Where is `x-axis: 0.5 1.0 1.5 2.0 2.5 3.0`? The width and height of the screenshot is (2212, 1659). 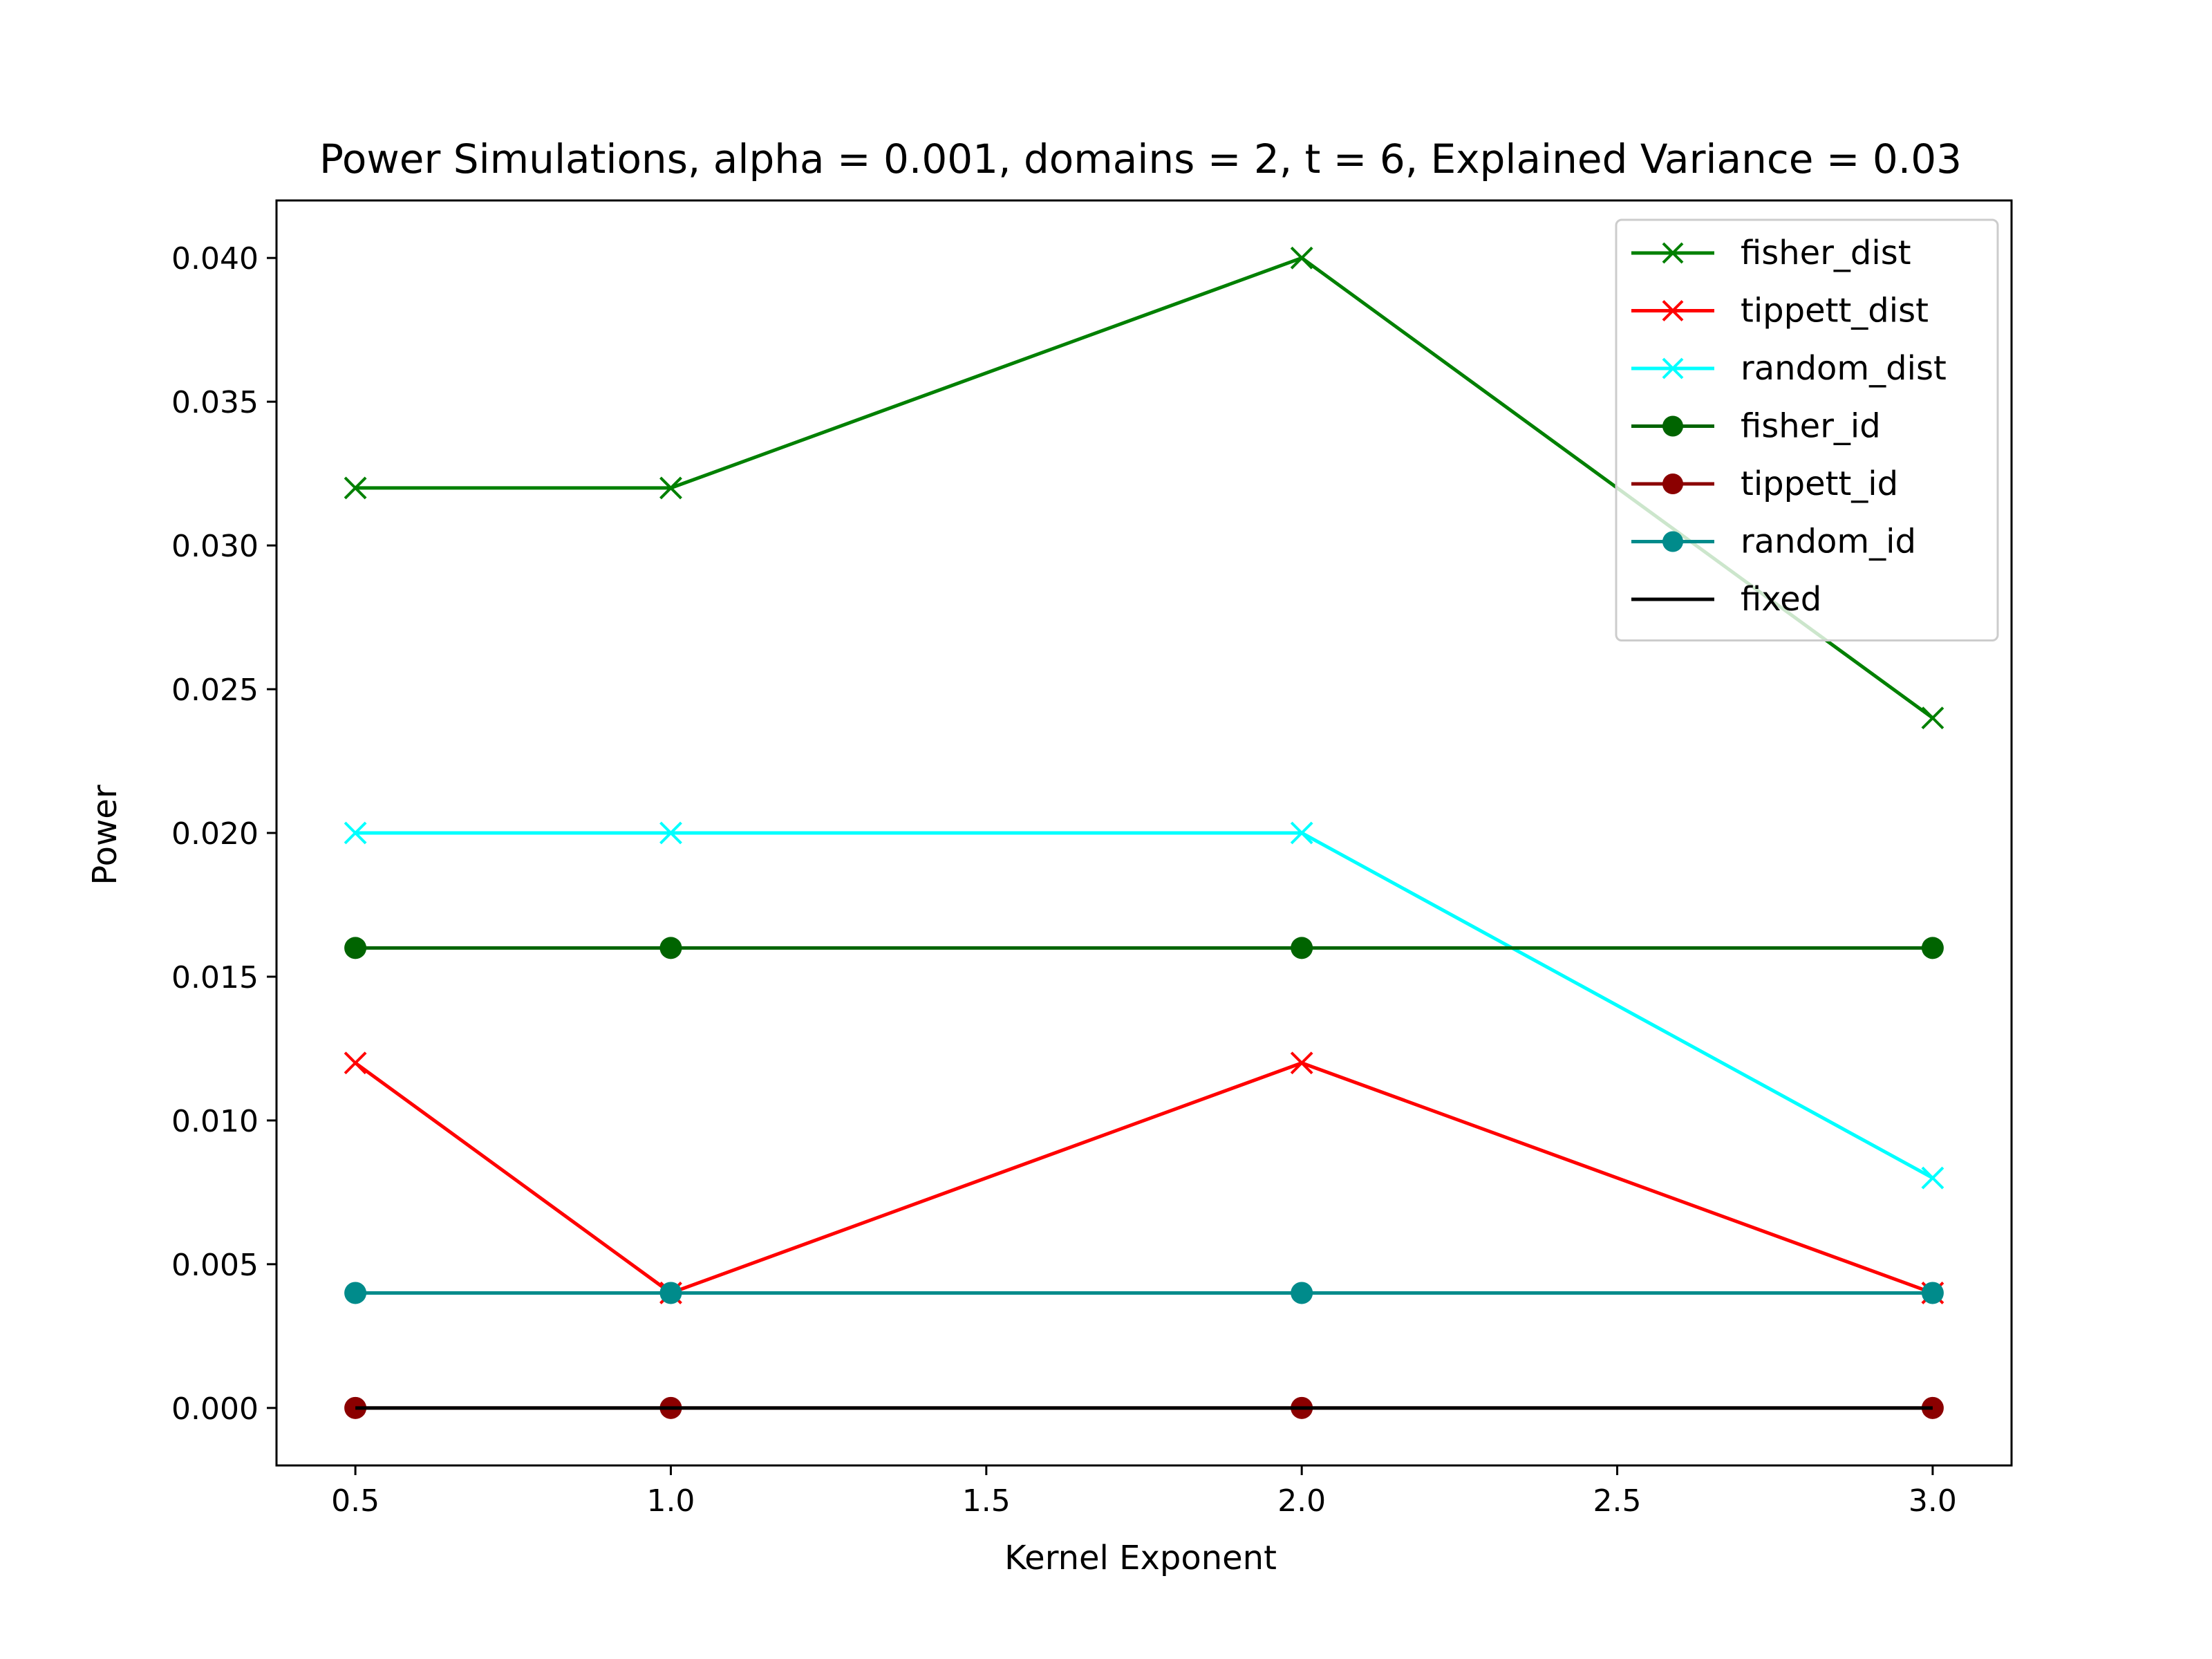 x-axis: 0.5 1.0 1.5 2.0 2.5 3.0 is located at coordinates (1144, 1492).